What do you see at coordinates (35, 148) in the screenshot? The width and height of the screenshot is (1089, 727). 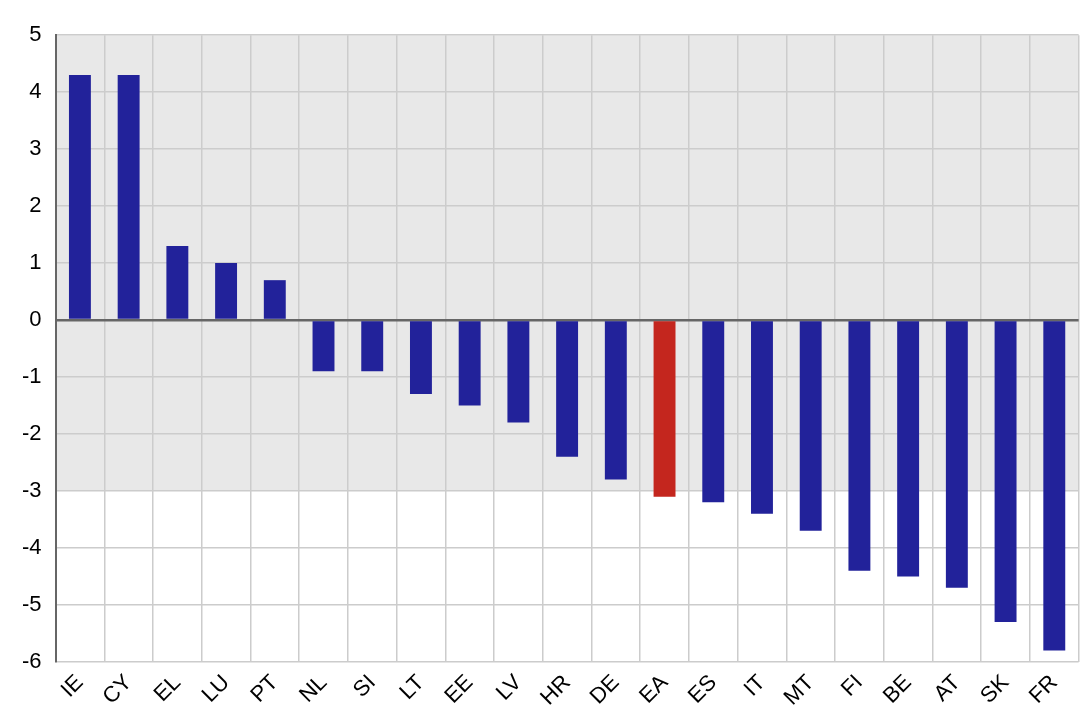 I see `y-tick-label: 3` at bounding box center [35, 148].